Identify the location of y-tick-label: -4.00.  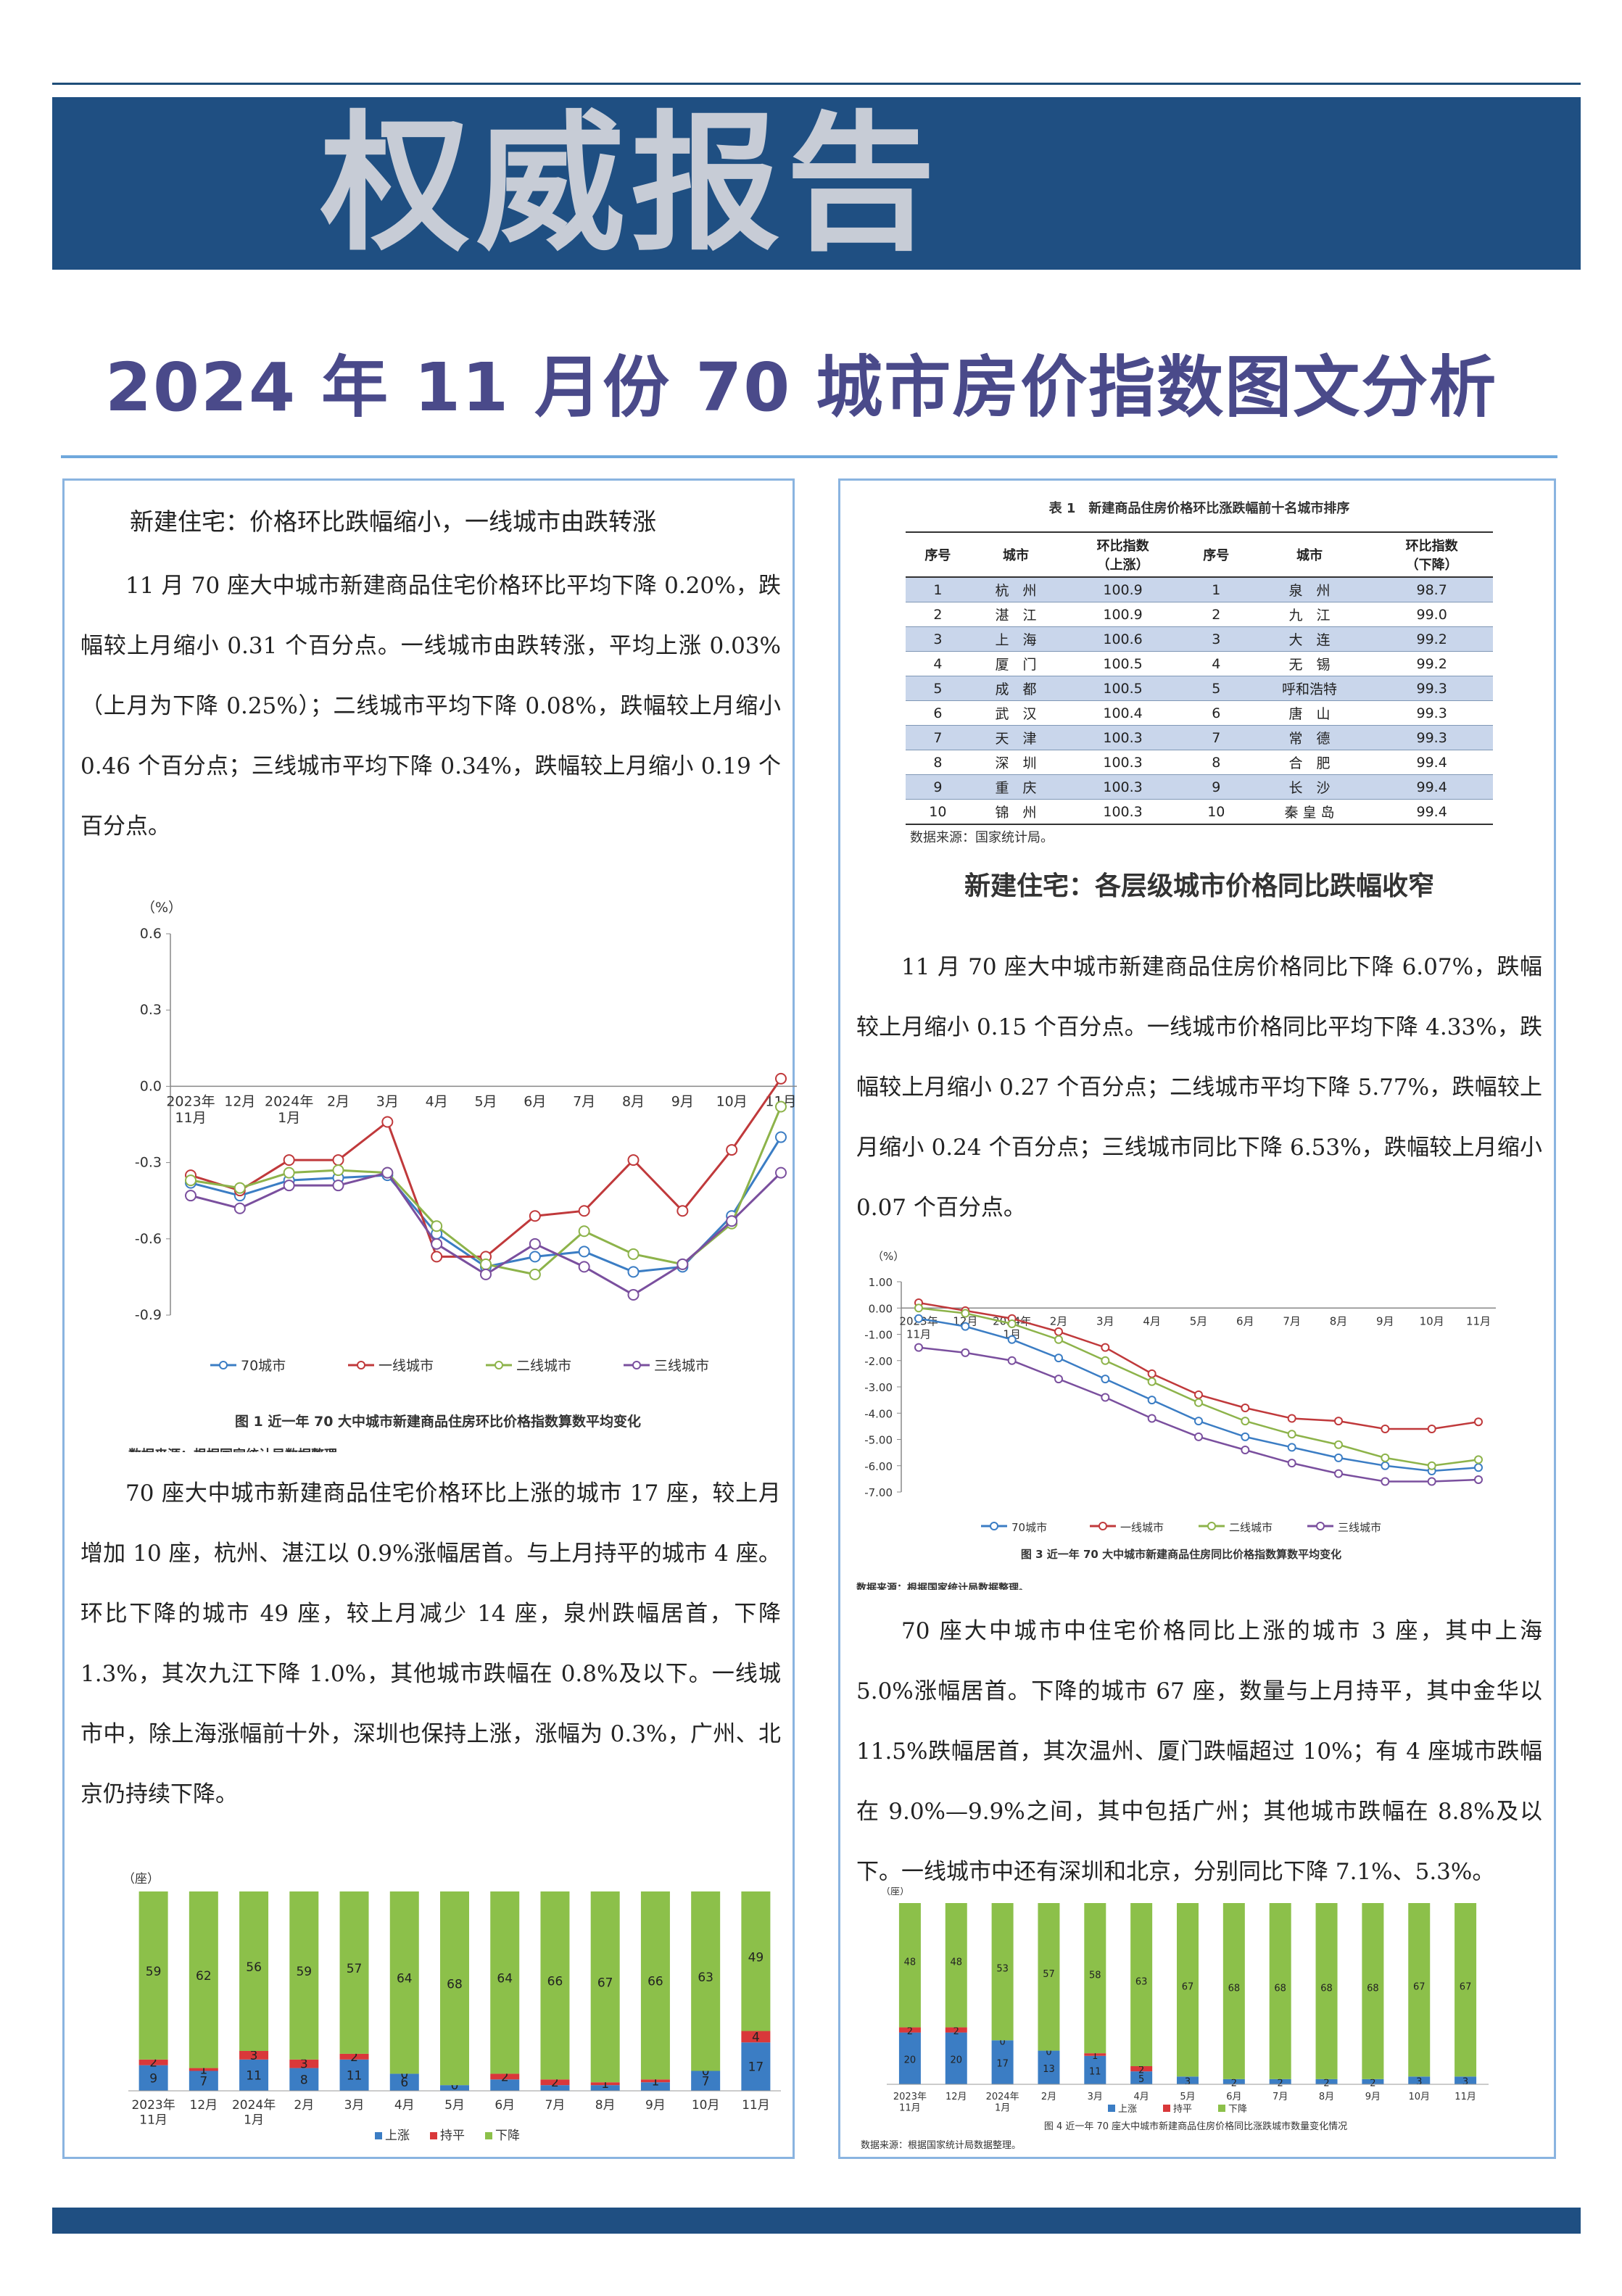
(878, 1413).